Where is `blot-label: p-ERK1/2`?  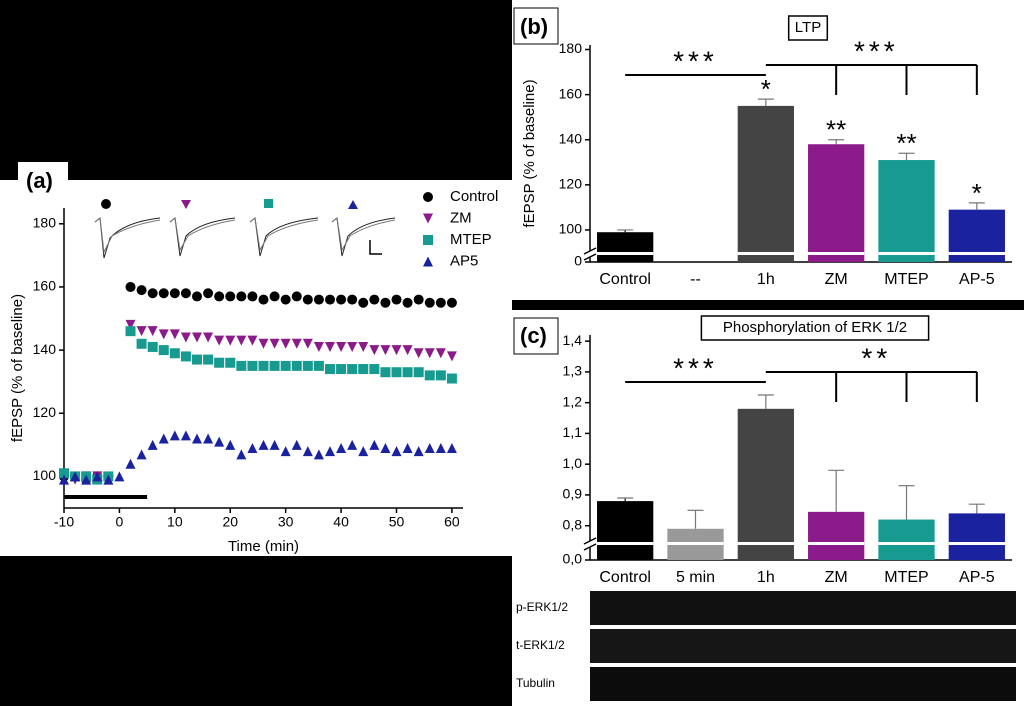
blot-label: p-ERK1/2 is located at coordinates (542, 607).